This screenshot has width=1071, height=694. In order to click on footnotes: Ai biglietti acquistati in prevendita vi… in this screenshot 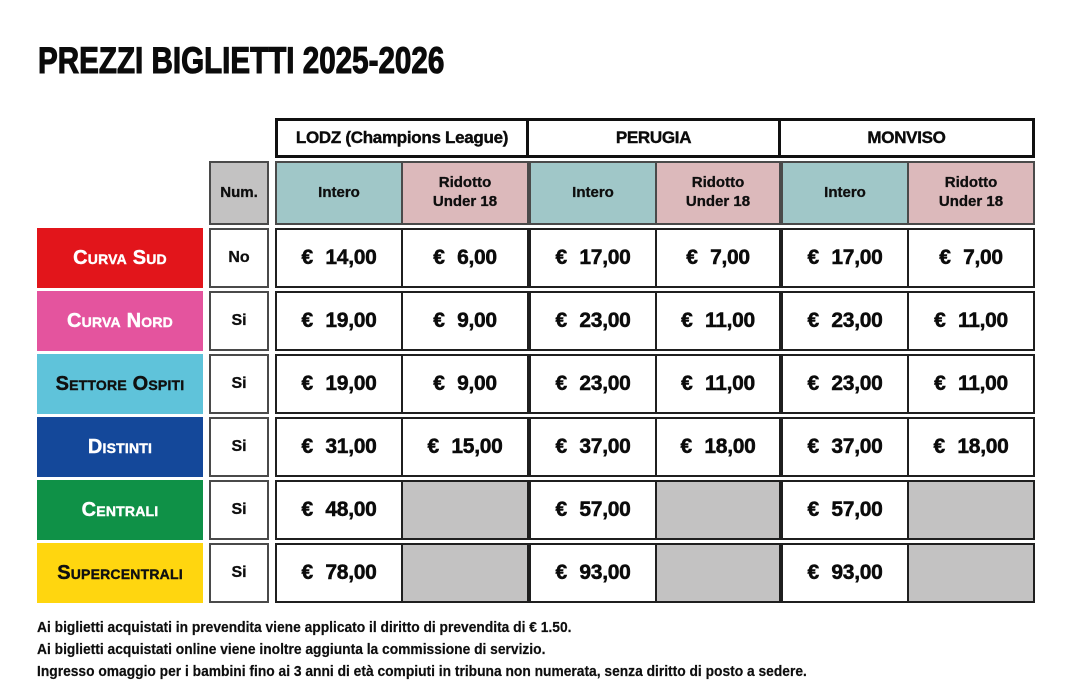, I will do `click(455, 650)`.